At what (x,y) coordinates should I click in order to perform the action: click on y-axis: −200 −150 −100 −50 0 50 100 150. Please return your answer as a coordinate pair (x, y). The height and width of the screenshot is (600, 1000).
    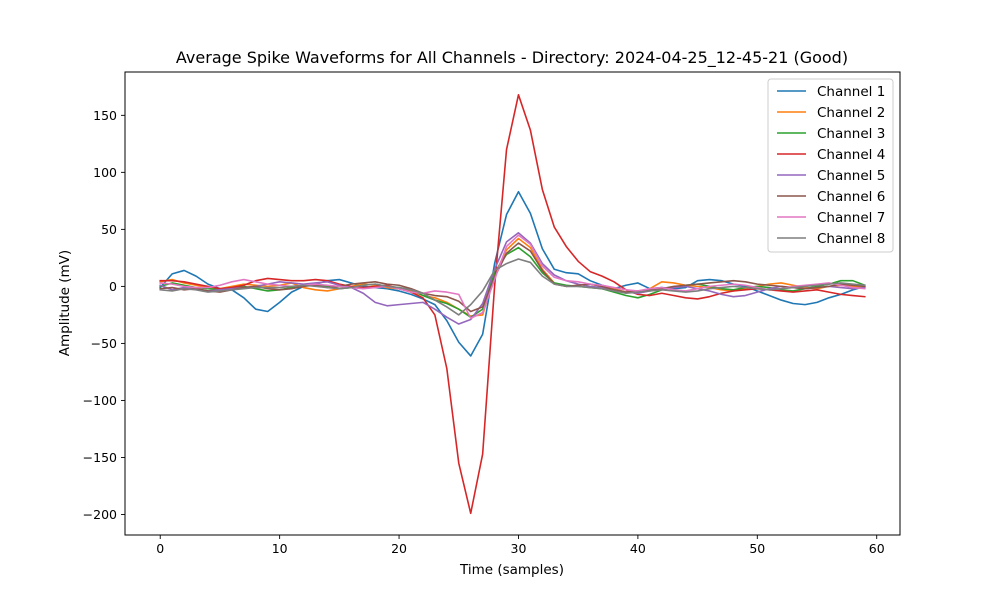
    Looking at the image, I should click on (104, 315).